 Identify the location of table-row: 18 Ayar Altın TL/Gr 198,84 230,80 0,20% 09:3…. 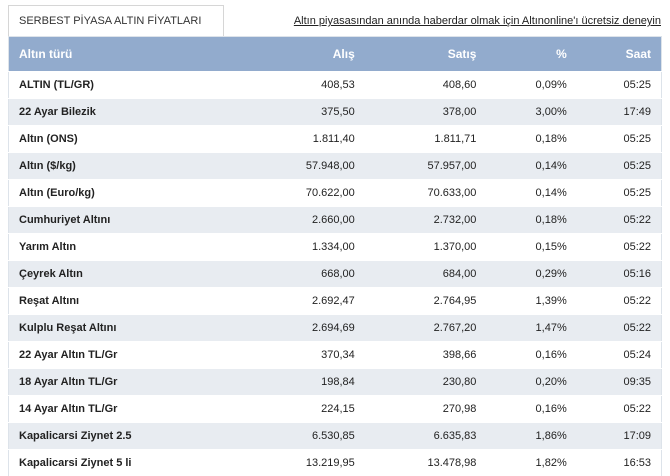
(335, 382).